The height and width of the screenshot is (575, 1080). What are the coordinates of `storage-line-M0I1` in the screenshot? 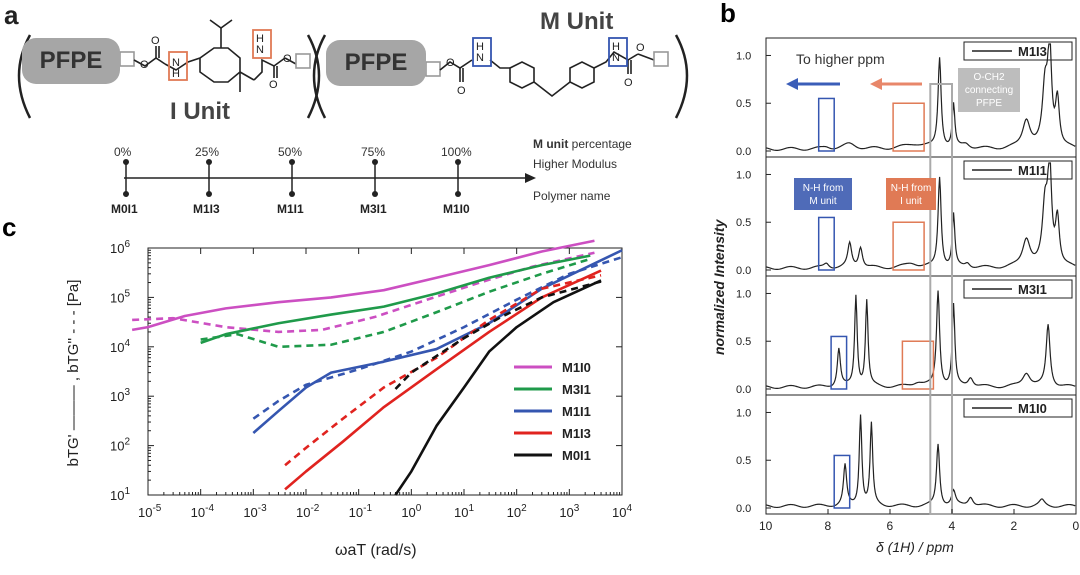 It's located at (498, 387).